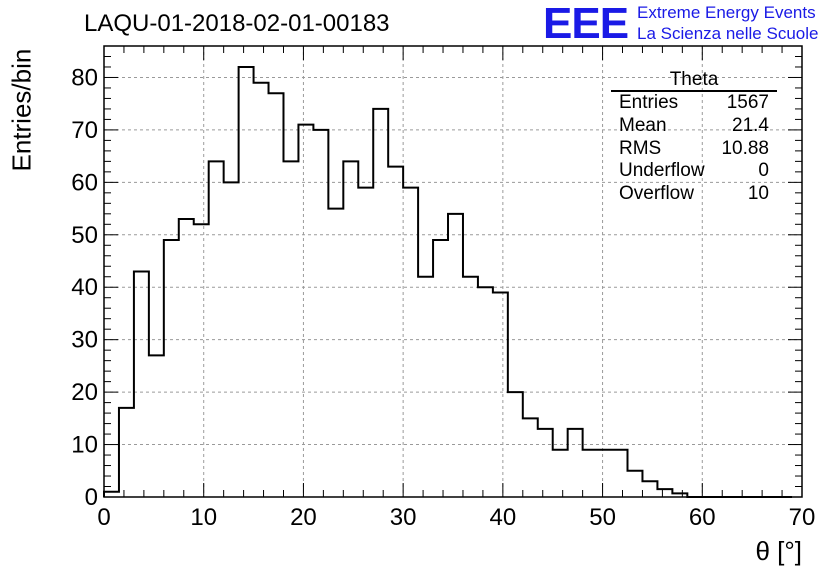  What do you see at coordinates (237, 23) in the screenshot?
I see `chart-title: LAQU-01-2018-02-01-00183` at bounding box center [237, 23].